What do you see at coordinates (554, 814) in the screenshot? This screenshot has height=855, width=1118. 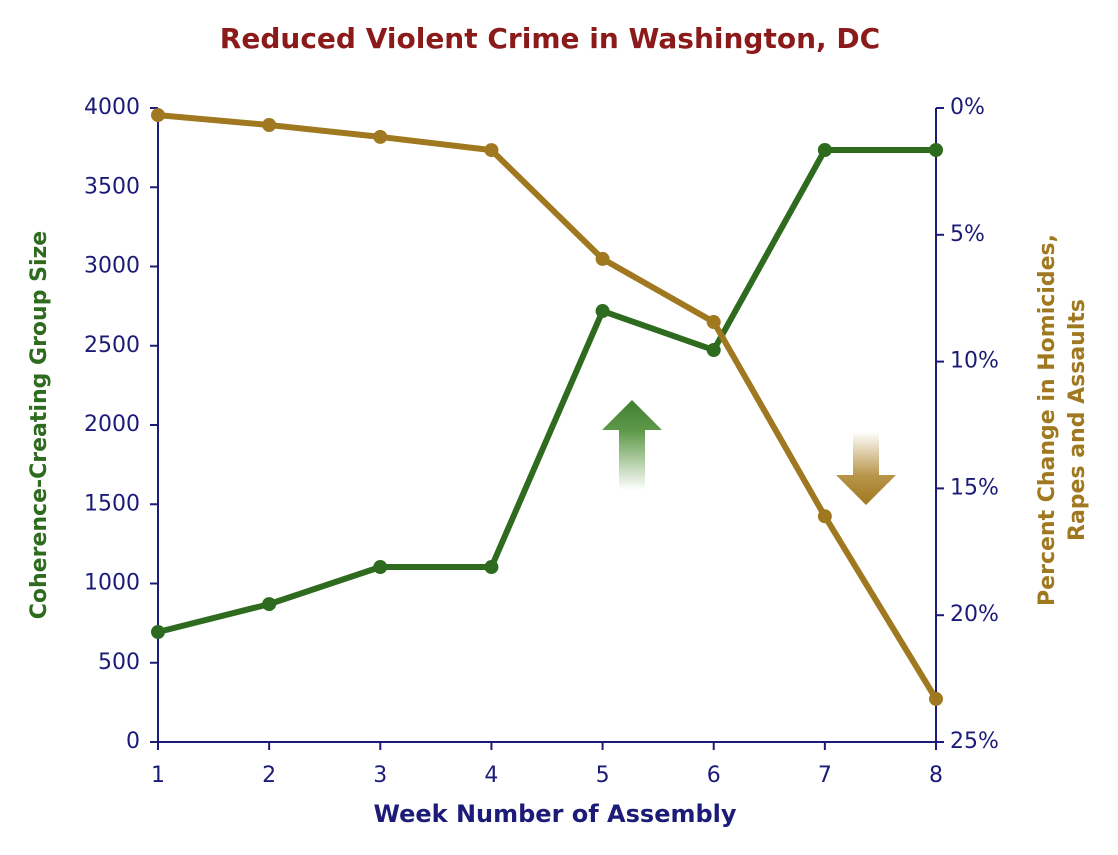 I see `x-axis-label: Week Number of Assembly` at bounding box center [554, 814].